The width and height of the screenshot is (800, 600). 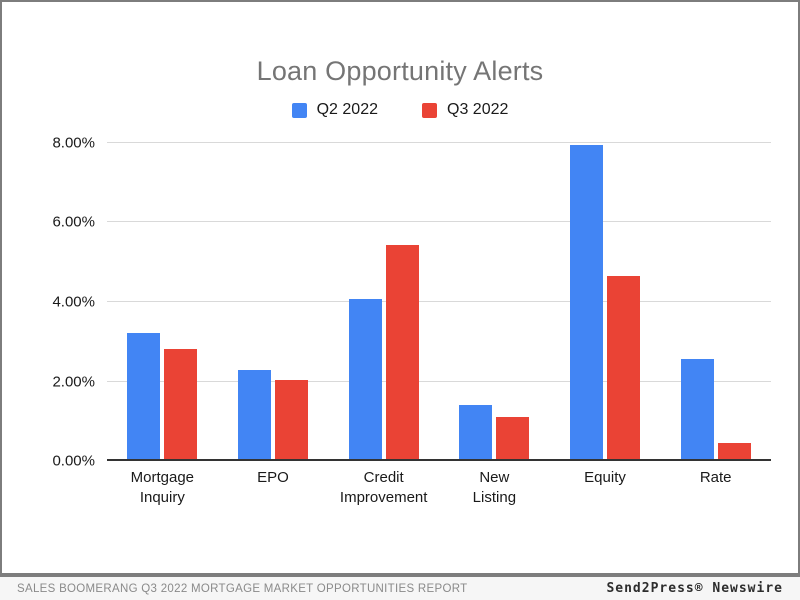 I want to click on bar-q3-2022-rate, so click(x=734, y=451).